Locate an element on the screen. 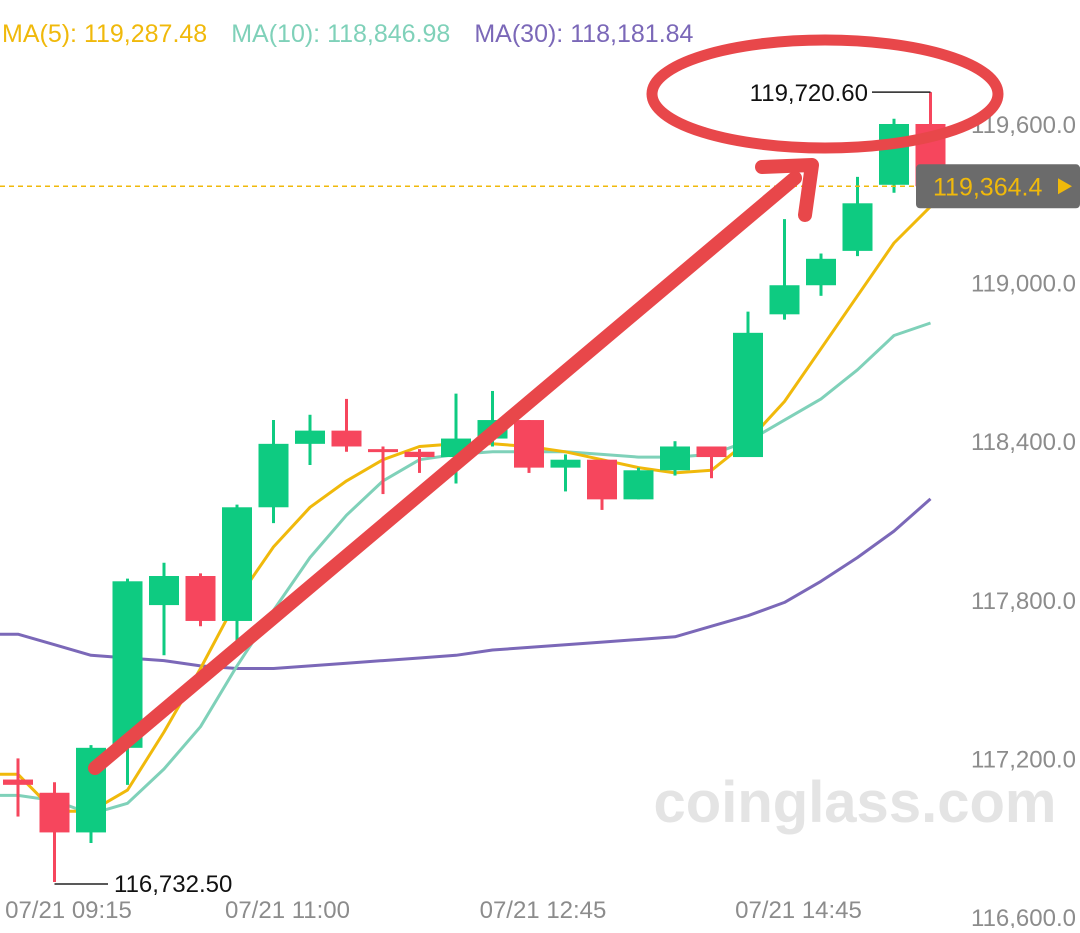  y-tick-label: 117,200.0 is located at coordinates (1023, 759).